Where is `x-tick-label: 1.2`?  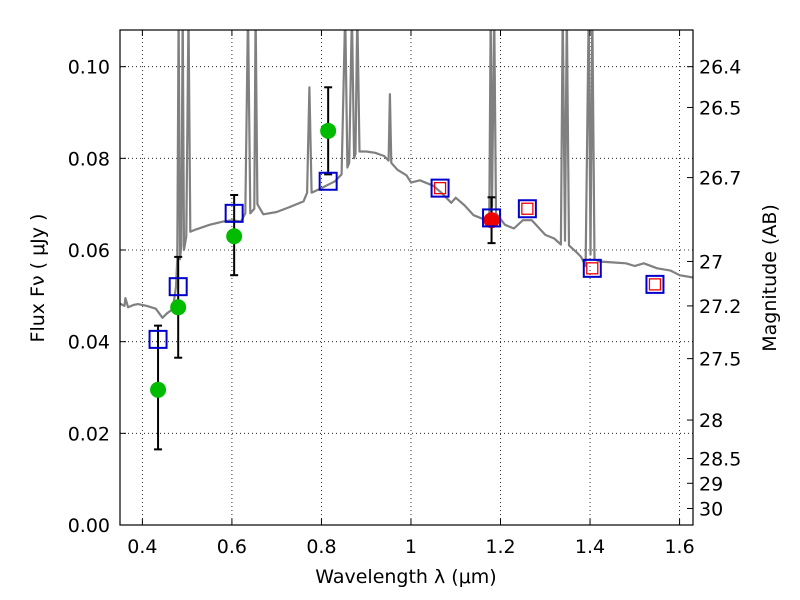 x-tick-label: 1.2 is located at coordinates (500, 547).